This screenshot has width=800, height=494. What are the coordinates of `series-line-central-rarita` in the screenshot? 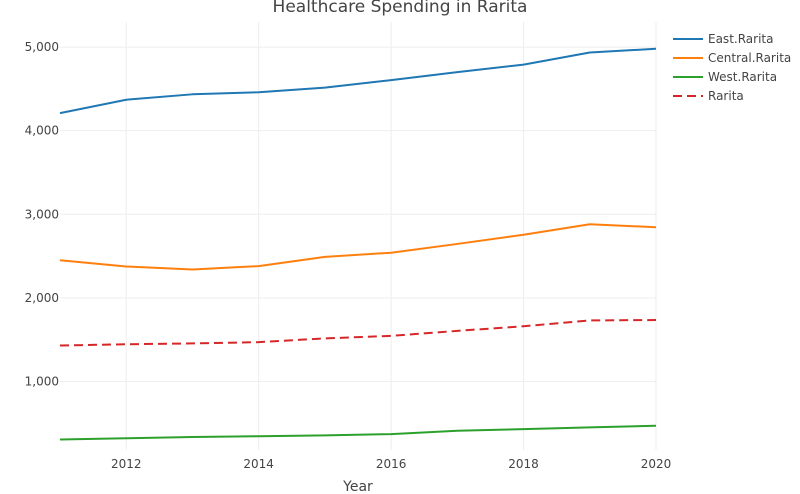 It's located at (358, 247).